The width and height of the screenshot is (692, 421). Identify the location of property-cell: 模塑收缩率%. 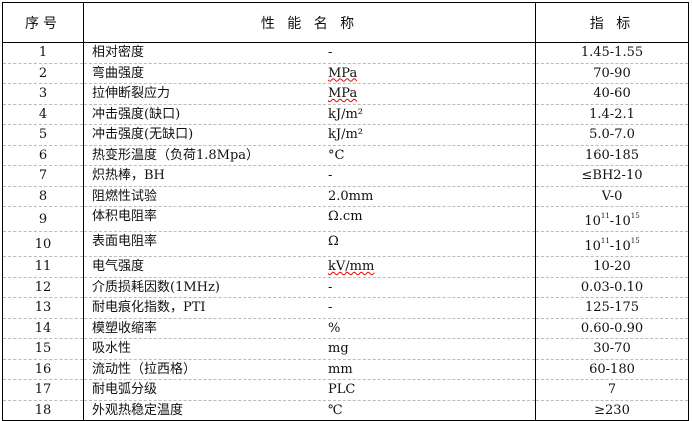
(309, 328).